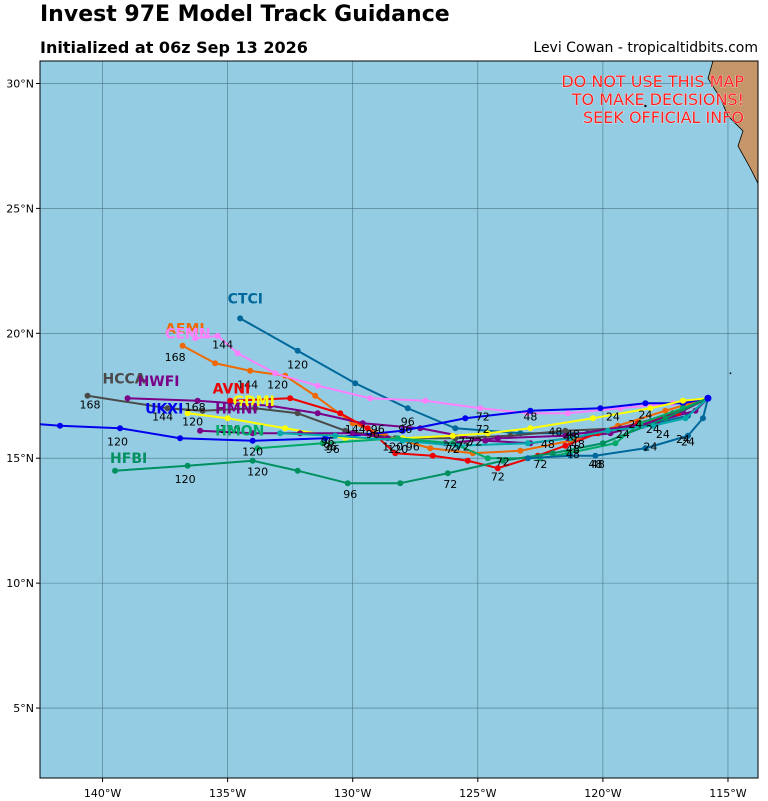 The image size is (768, 801). What do you see at coordinates (23, 708) in the screenshot?
I see `lat-tick-label: 5°N` at bounding box center [23, 708].